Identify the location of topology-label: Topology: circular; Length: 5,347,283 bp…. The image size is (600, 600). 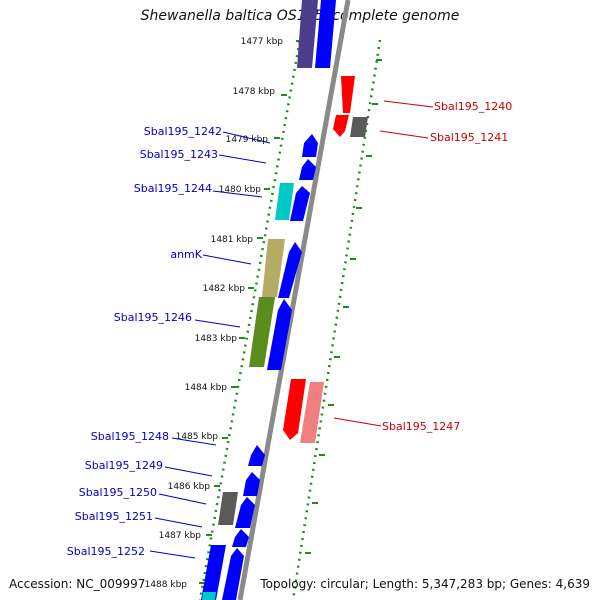
(425, 584).